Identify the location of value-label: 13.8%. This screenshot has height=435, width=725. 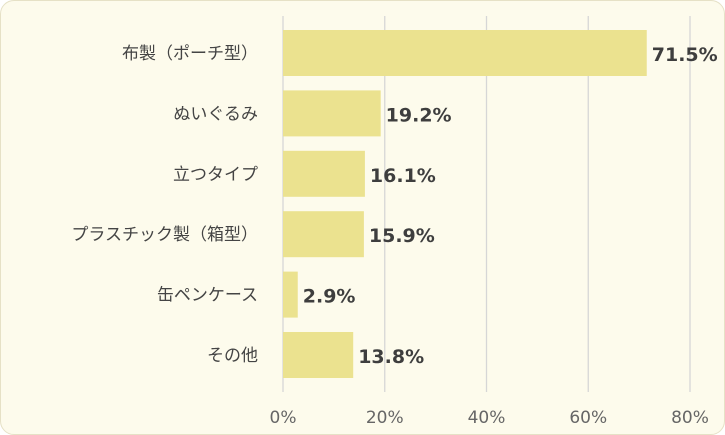
(391, 357).